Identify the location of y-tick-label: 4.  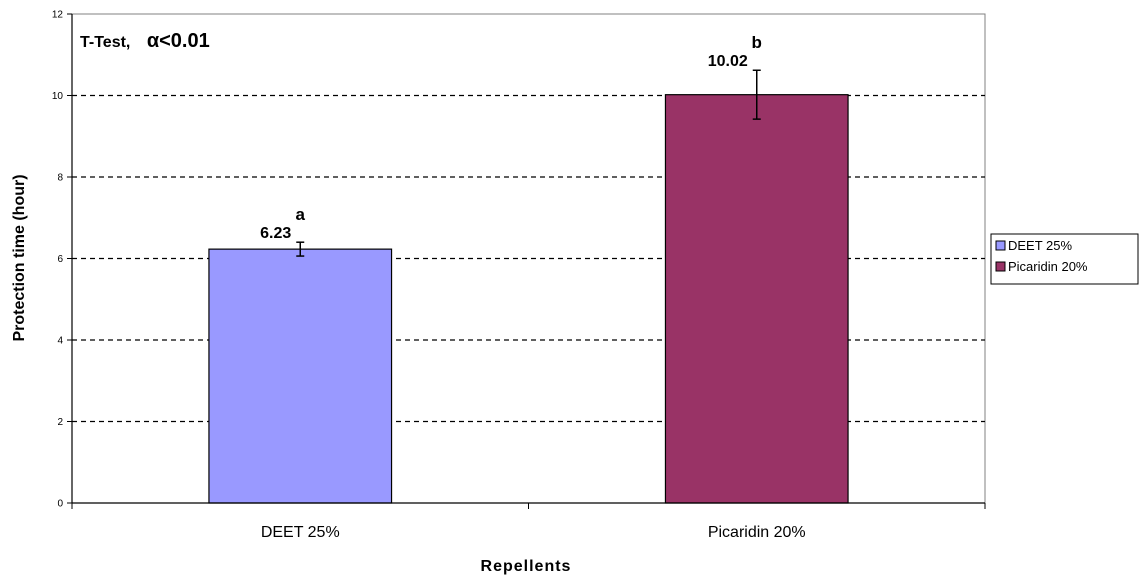
(60, 341).